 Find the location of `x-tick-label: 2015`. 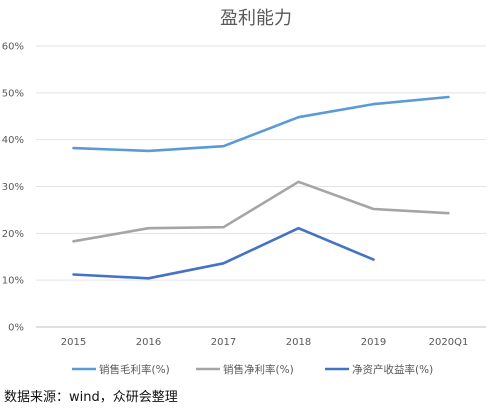

x-tick-label: 2015 is located at coordinates (73, 342).